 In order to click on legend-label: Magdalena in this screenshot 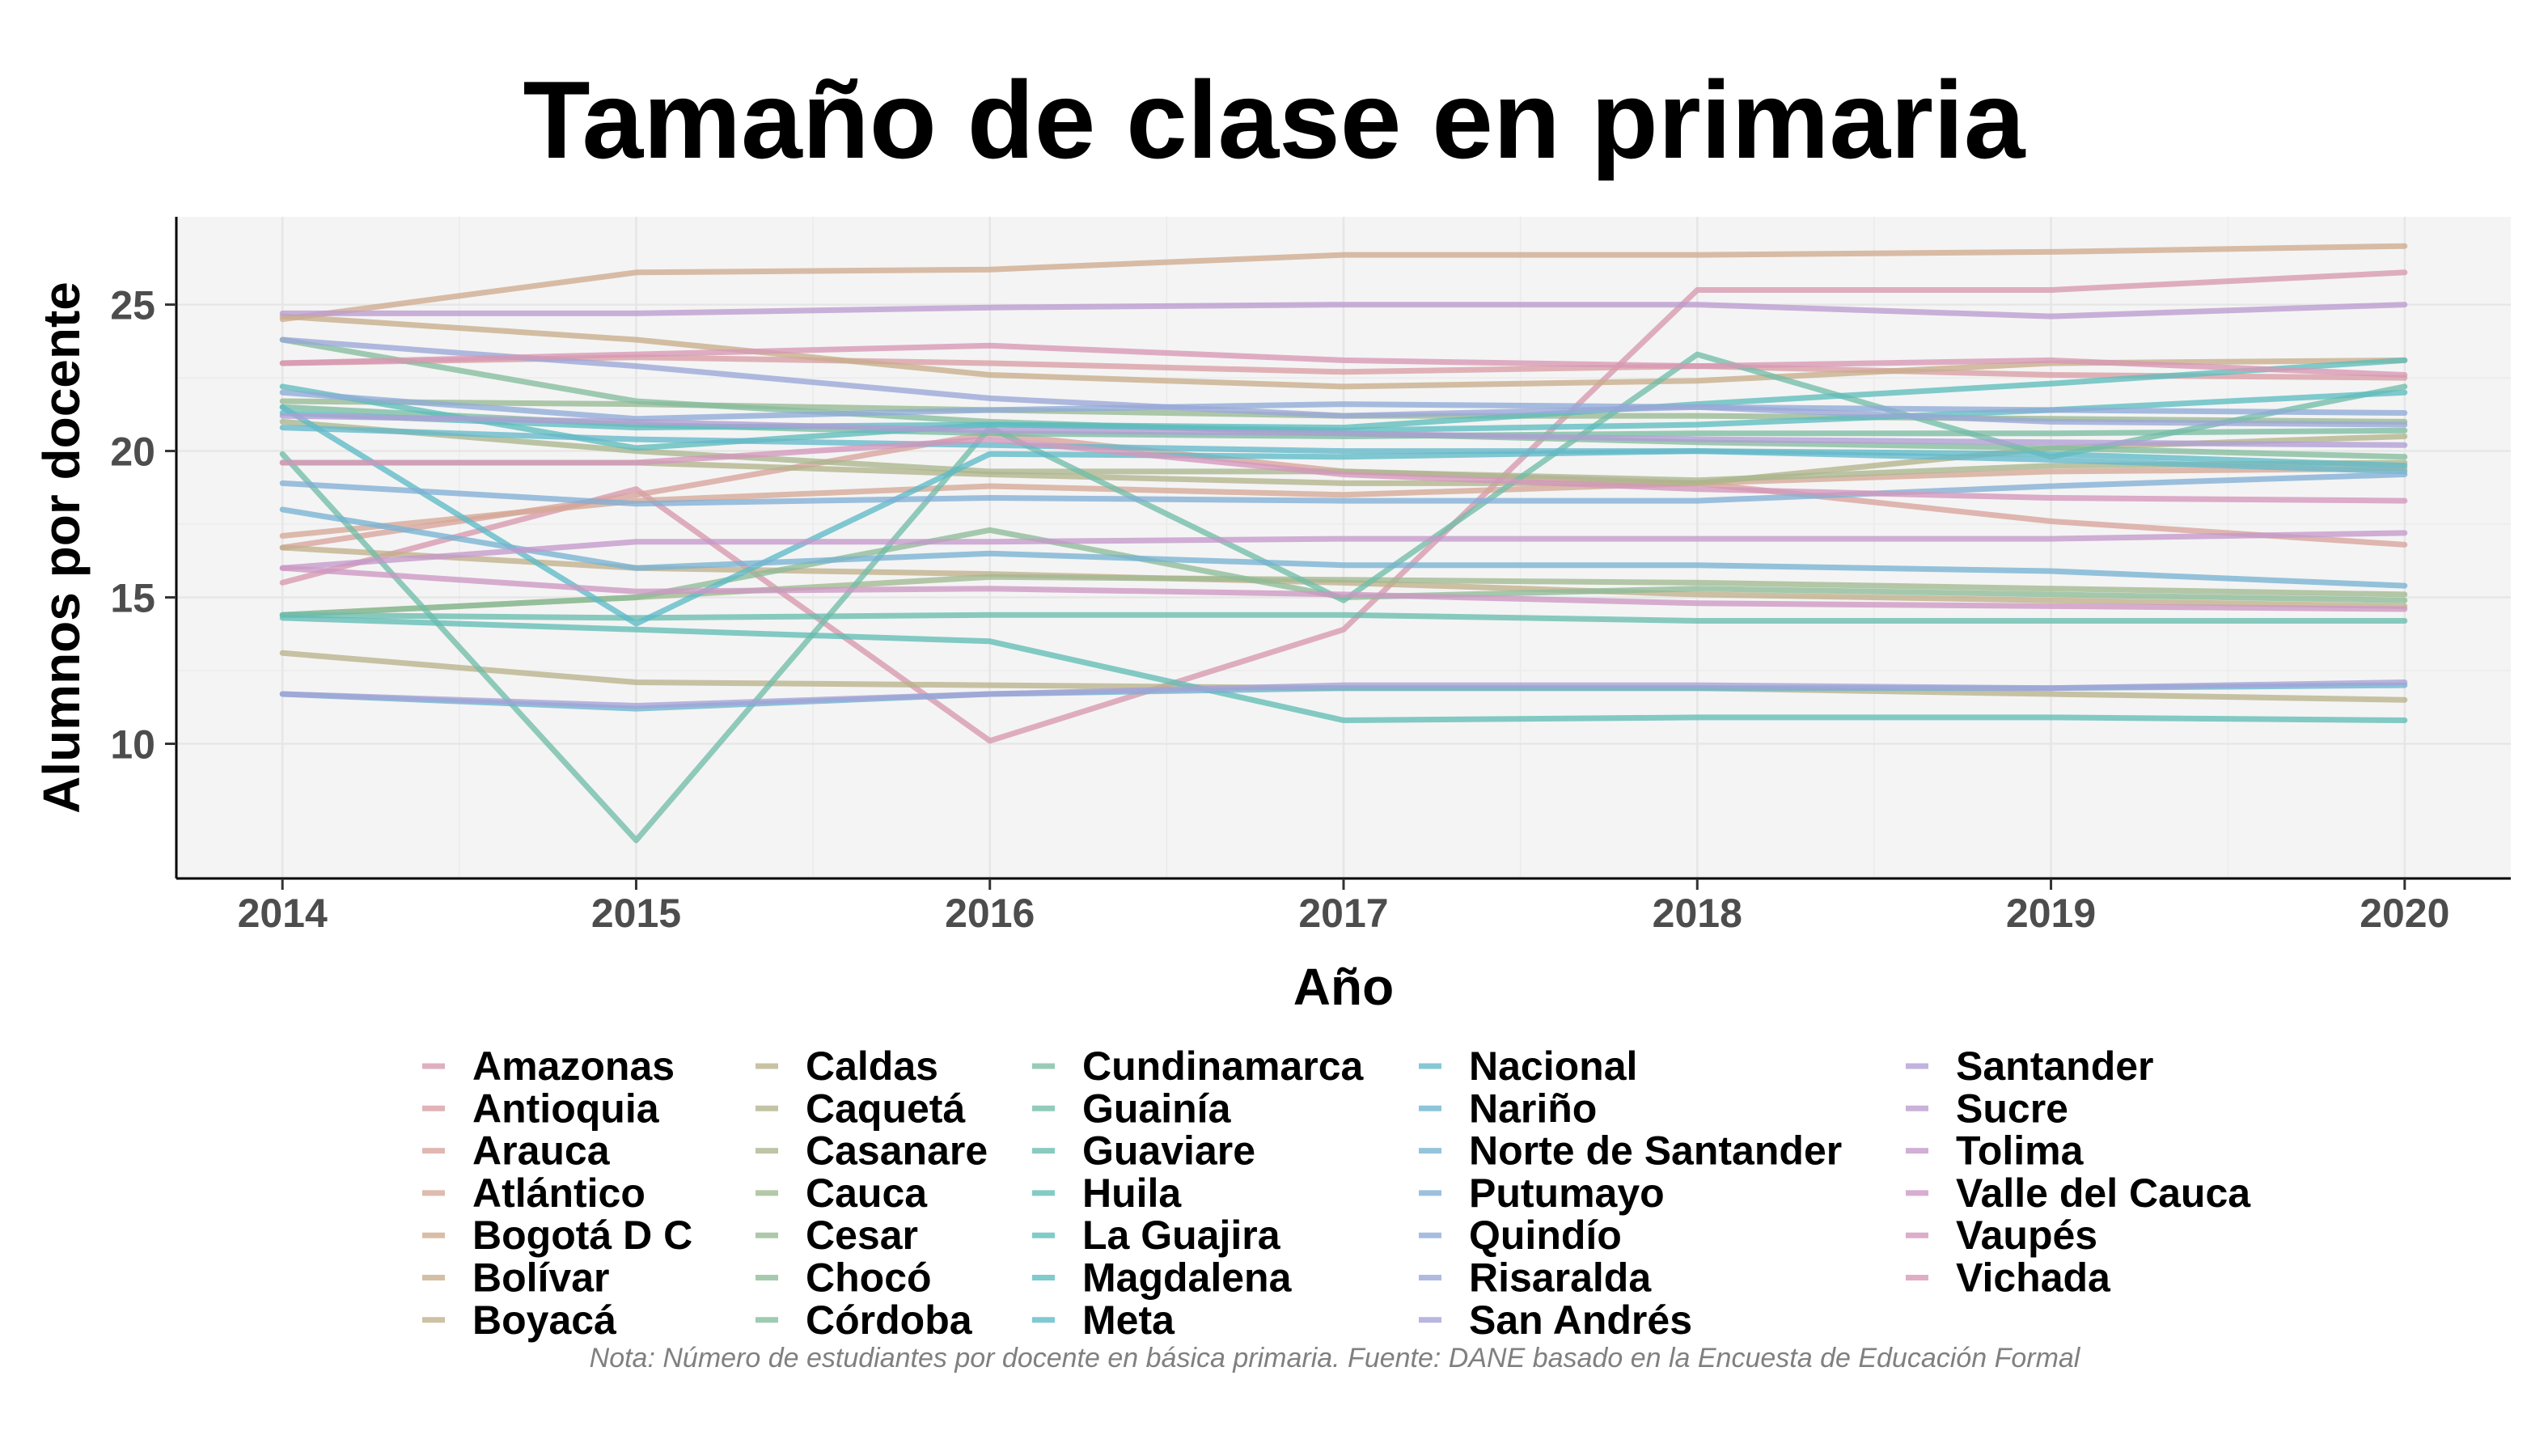, I will do `click(1187, 1278)`.